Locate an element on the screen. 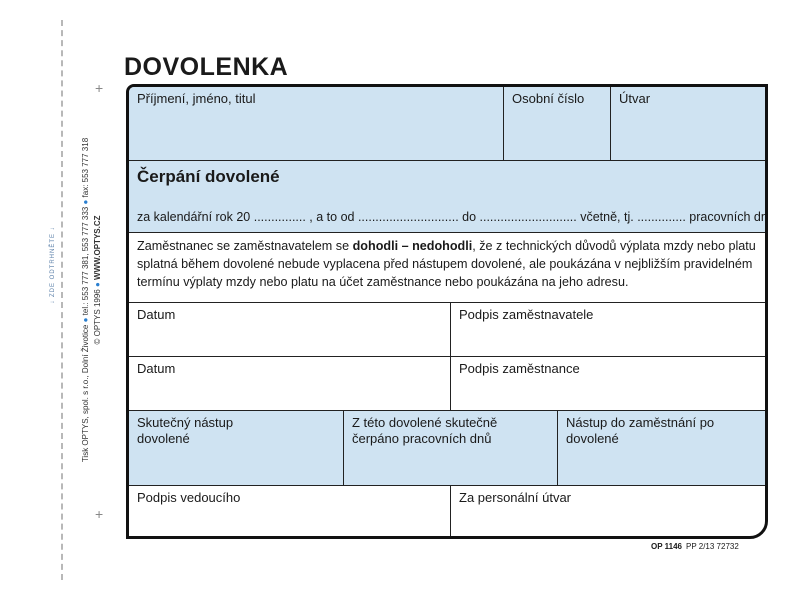 This screenshot has width=800, height=600. form-code: OP 1146 PP 2/13 72732 is located at coordinates (695, 546).